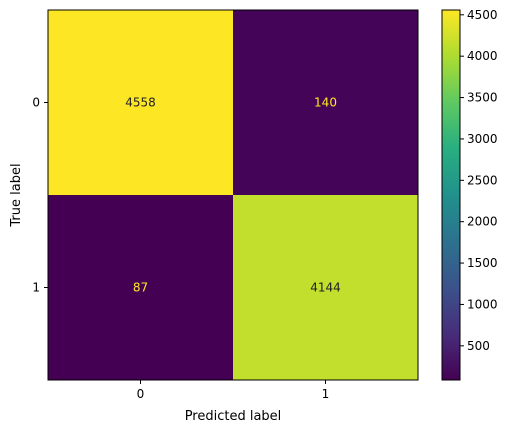  I want to click on colorbar-ticks: 500 1000 1500 2000 2500 3000 3500 4000 4500, so click(479, 180).